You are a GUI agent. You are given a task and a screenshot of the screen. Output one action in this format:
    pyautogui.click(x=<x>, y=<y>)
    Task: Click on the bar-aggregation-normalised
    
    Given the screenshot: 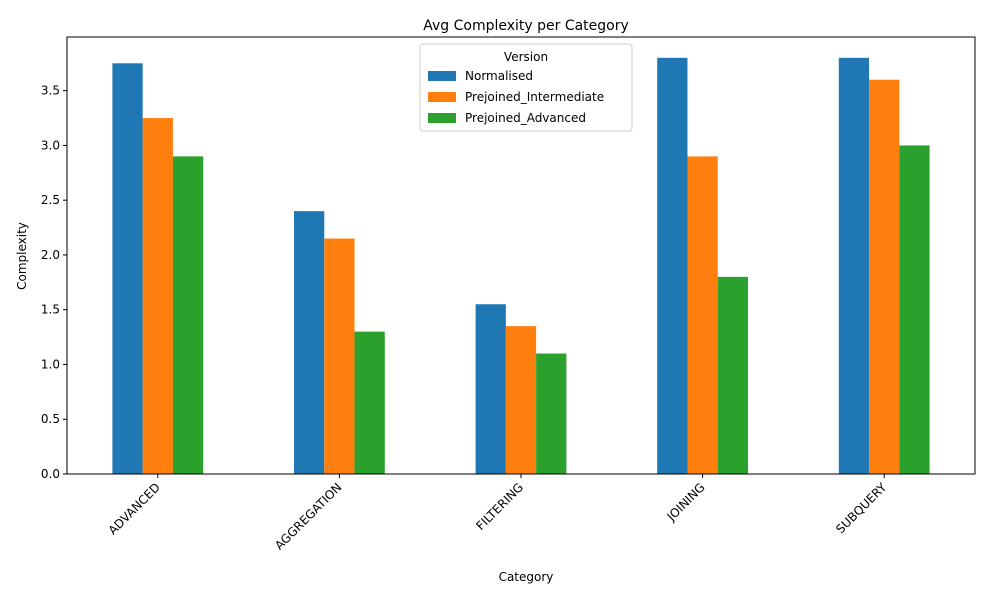 What is the action you would take?
    pyautogui.click(x=309, y=342)
    